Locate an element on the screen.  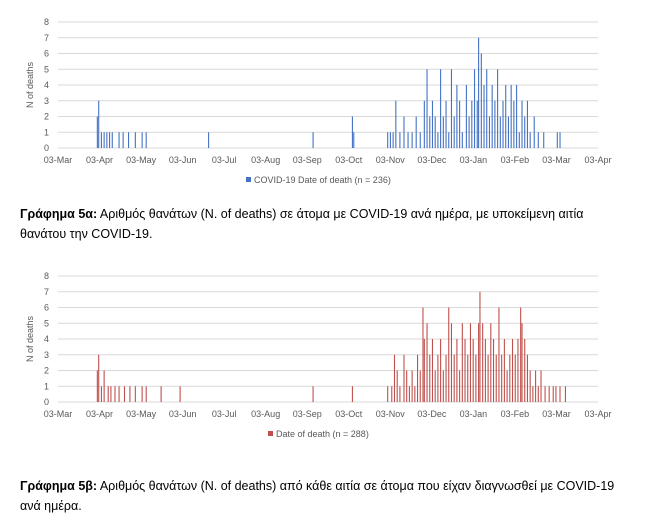
legend-label: COVID-19 Date of death (n = 236) is located at coordinates (322, 180).